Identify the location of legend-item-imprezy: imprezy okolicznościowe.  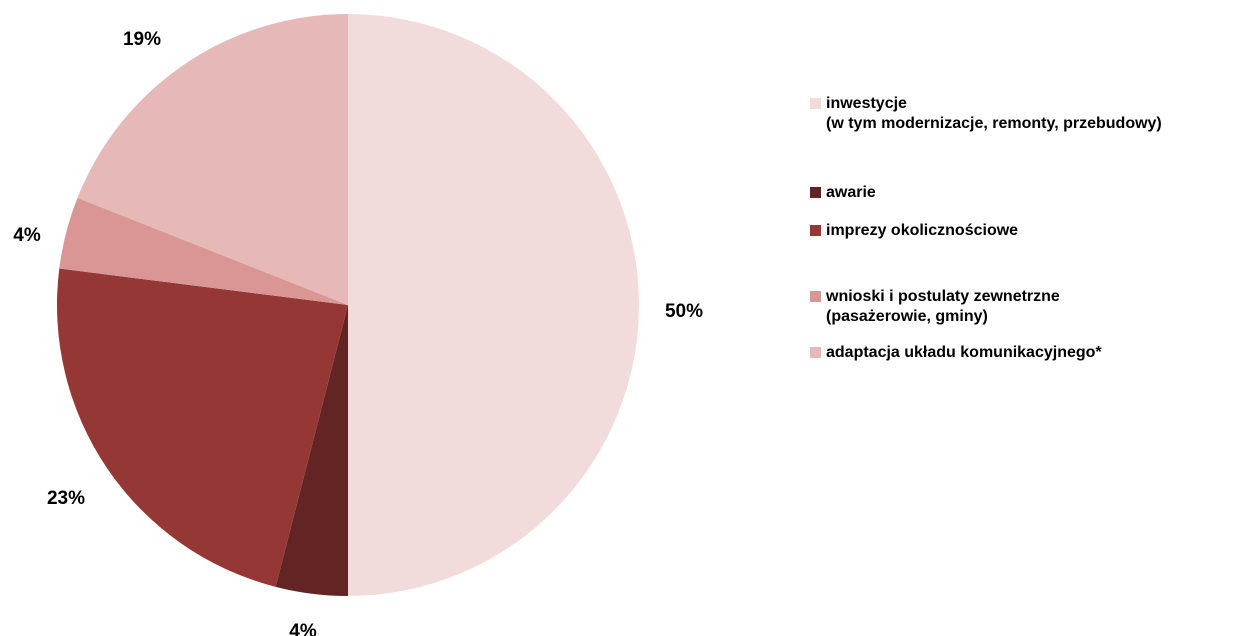
(914, 231).